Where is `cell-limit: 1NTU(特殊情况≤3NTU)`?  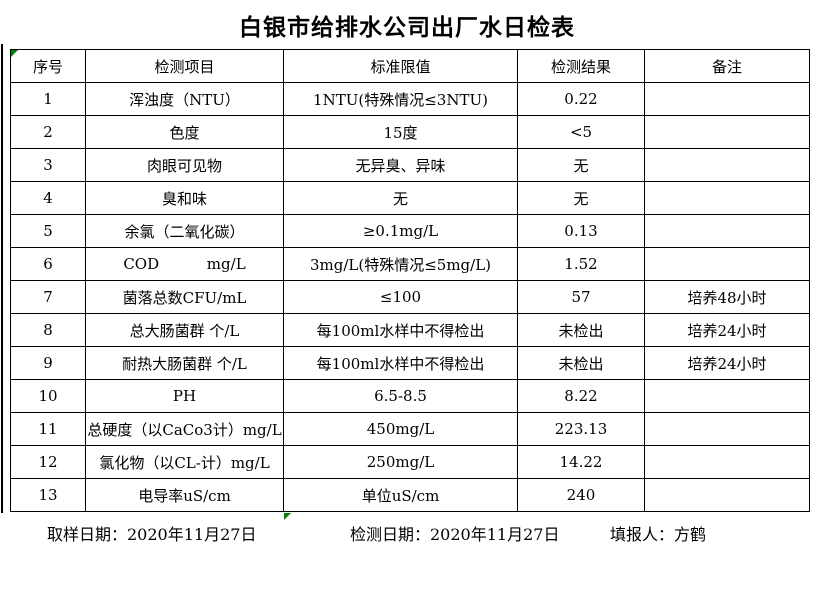 cell-limit: 1NTU(特殊情况≤3NTU) is located at coordinates (400, 99).